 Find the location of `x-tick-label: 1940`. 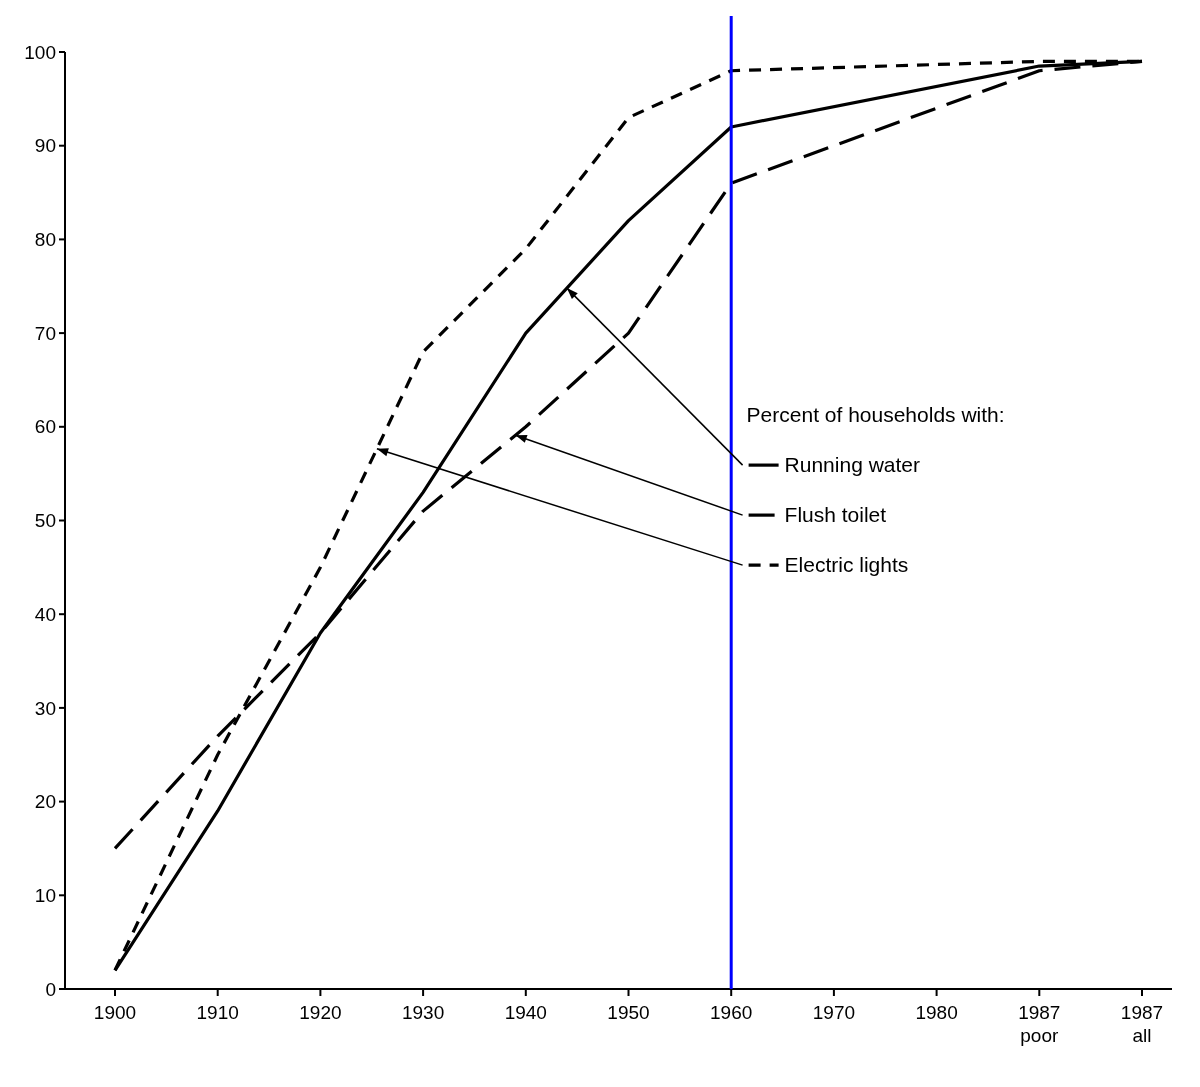

x-tick-label: 1940 is located at coordinates (525, 1012).